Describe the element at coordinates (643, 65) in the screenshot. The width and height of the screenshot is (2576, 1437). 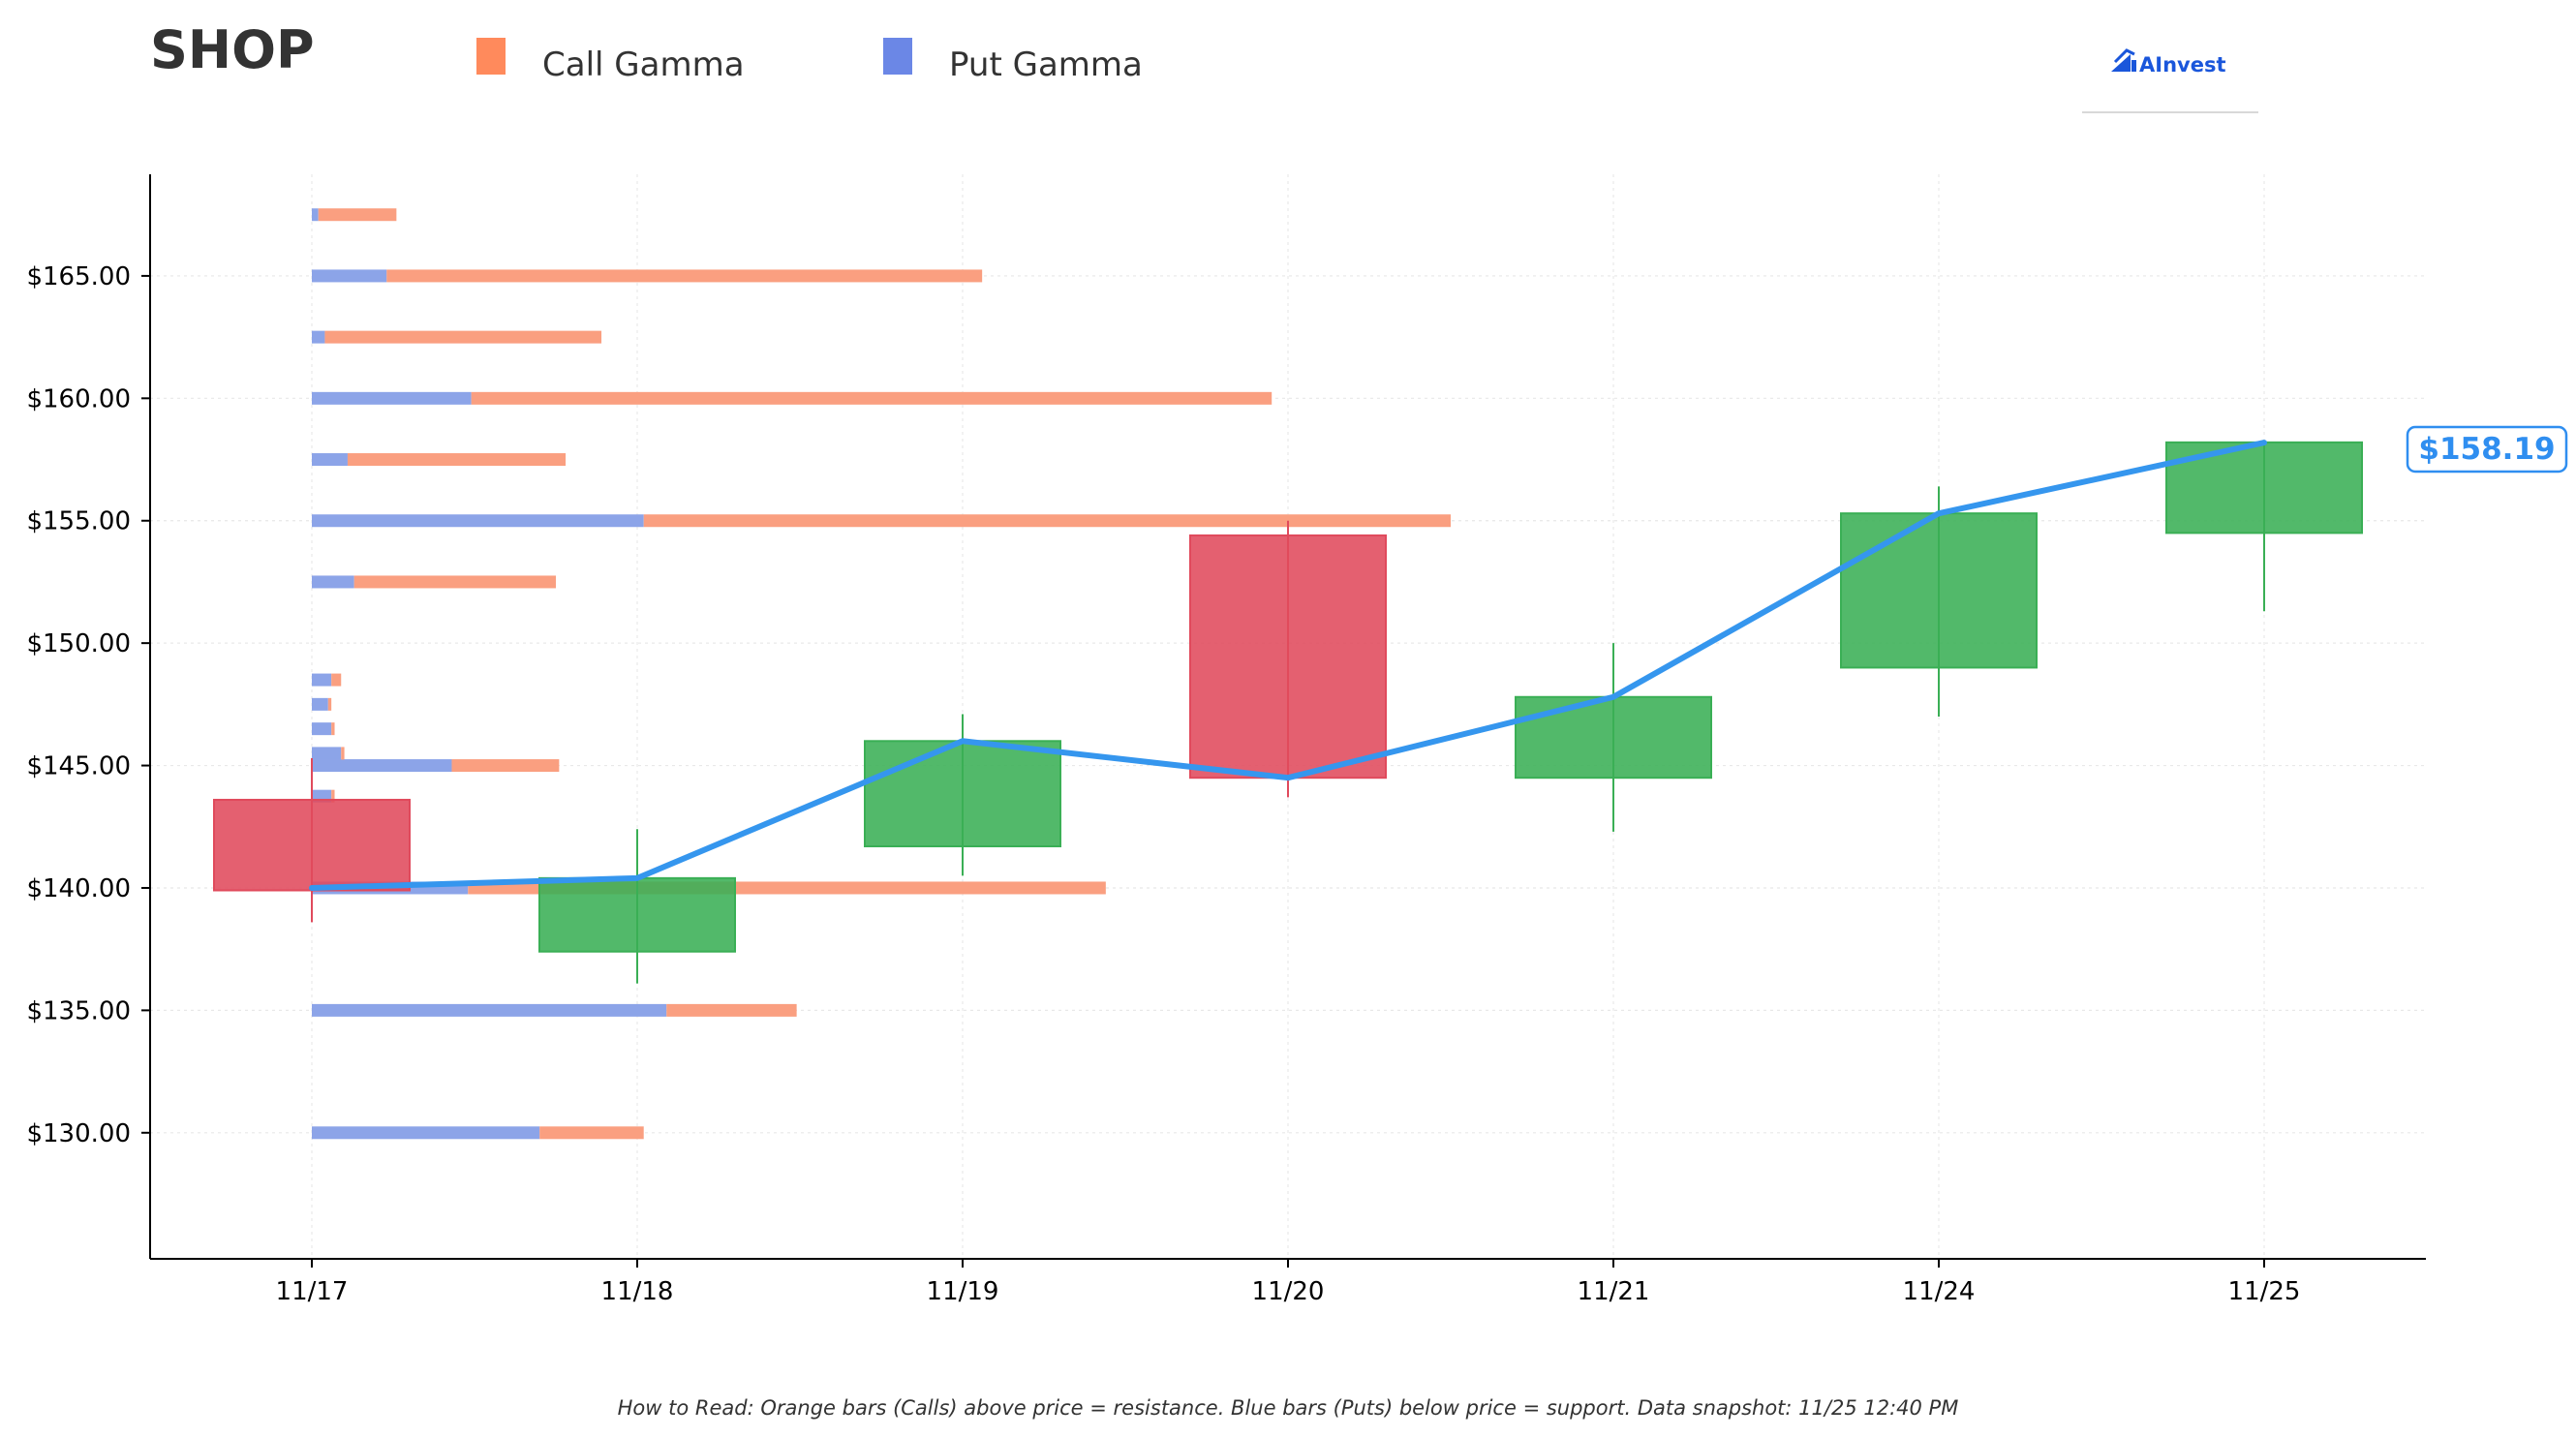
I see `legend-call-label: Call Gamma` at that location.